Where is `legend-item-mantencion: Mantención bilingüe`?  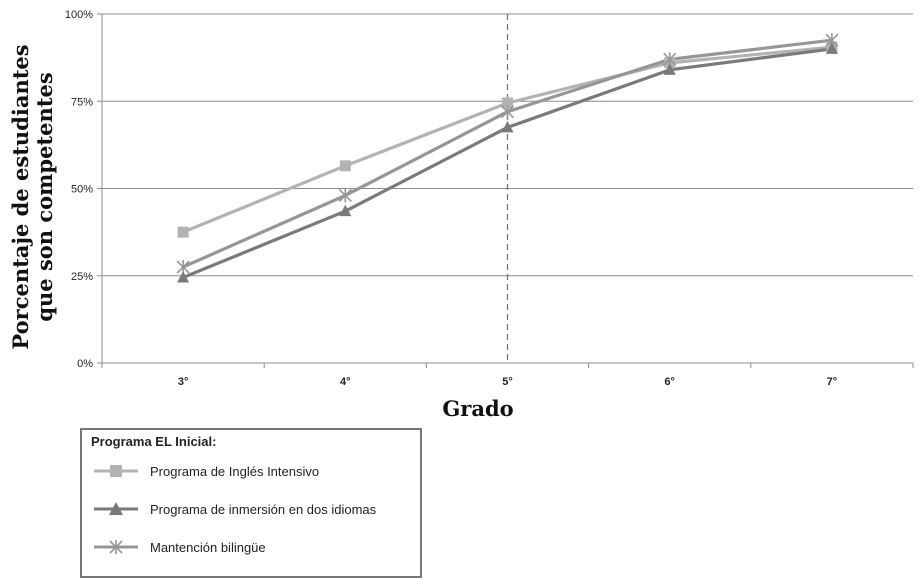
legend-item-mantencion: Mantención bilingüe is located at coordinates (179, 547).